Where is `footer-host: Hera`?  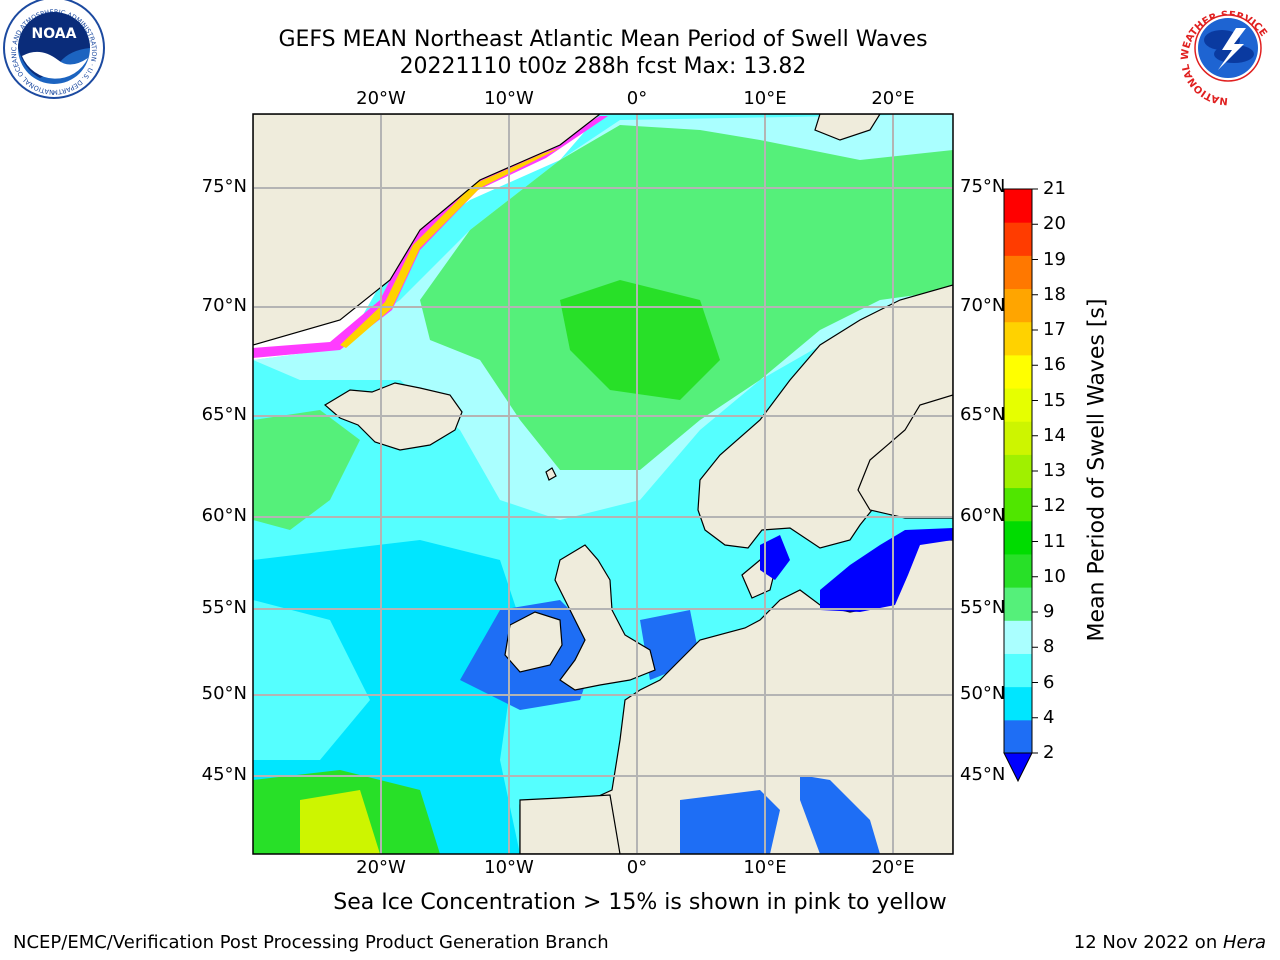
footer-host: Hera is located at coordinates (1244, 942).